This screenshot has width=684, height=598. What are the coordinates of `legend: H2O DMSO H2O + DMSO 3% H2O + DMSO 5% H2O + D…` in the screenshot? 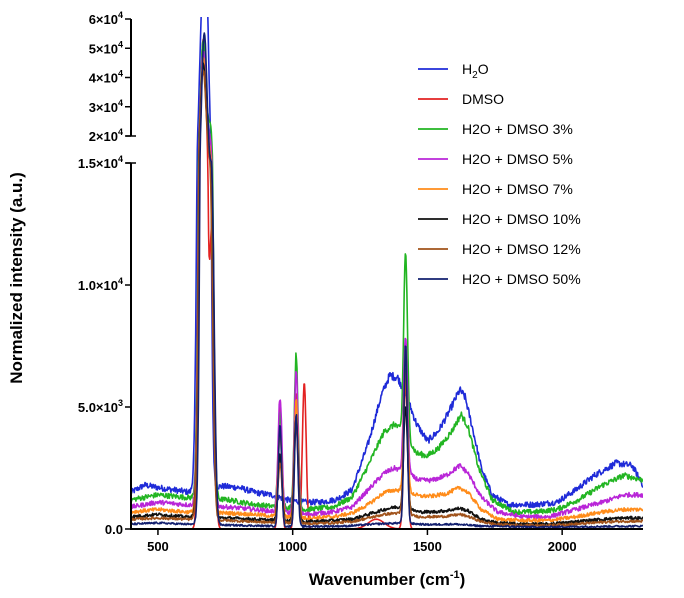 It's located at (499, 174).